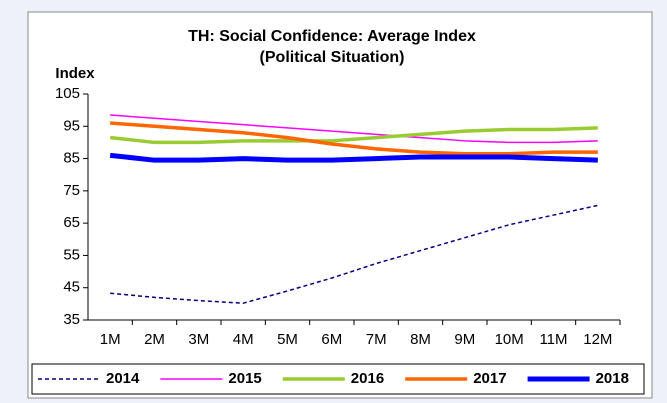  What do you see at coordinates (123, 378) in the screenshot?
I see `legend-label: 2014` at bounding box center [123, 378].